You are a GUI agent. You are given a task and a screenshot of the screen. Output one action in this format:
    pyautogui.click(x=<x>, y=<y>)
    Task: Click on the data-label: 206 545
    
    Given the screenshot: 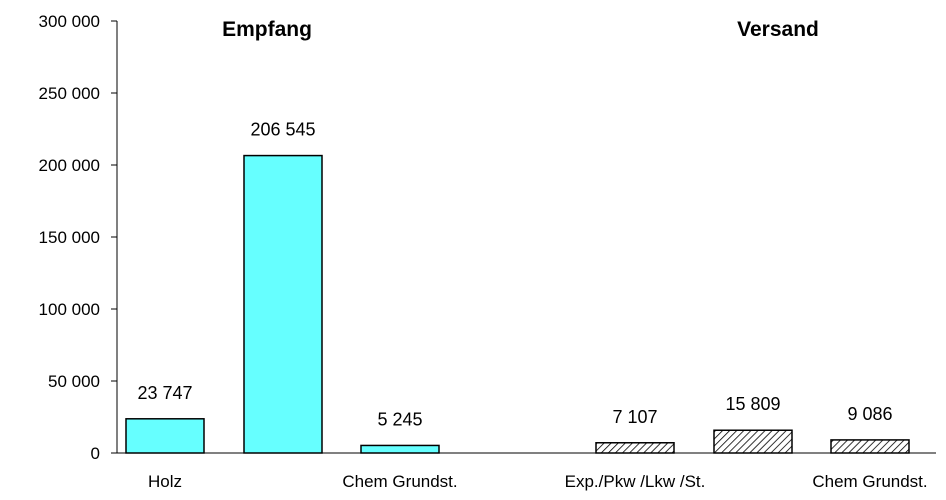 What is the action you would take?
    pyautogui.click(x=282, y=130)
    